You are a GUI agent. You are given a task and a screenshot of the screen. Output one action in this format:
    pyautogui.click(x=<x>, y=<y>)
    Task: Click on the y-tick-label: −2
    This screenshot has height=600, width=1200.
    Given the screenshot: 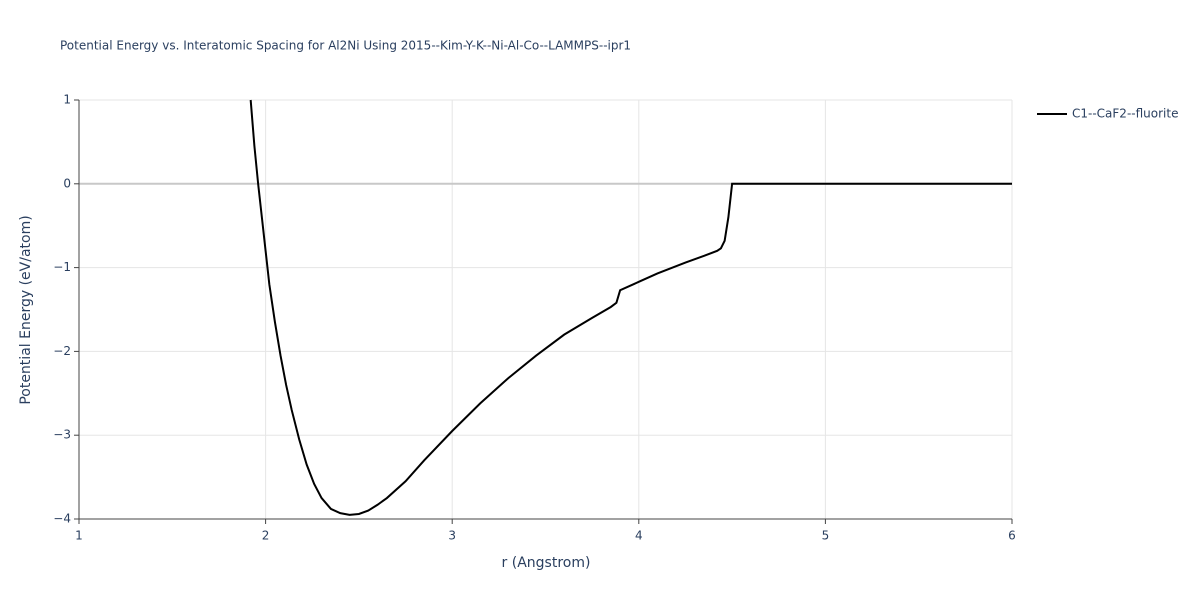 What is the action you would take?
    pyautogui.click(x=62, y=351)
    